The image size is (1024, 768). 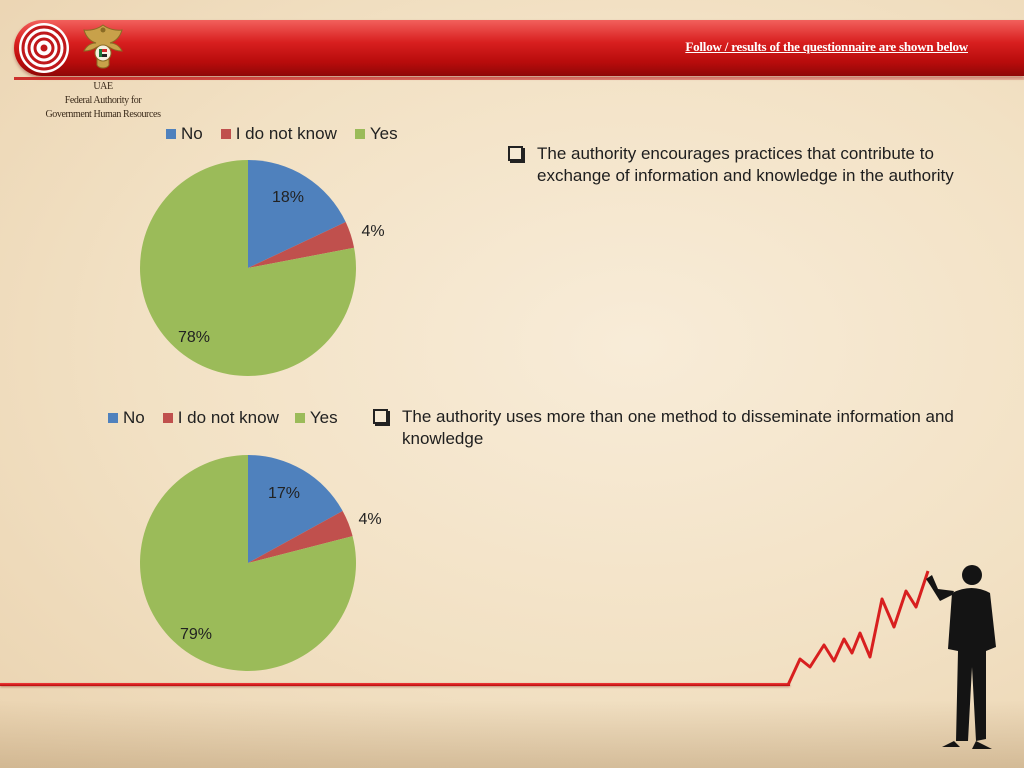 I want to click on bottom-red-line, so click(x=395, y=684).